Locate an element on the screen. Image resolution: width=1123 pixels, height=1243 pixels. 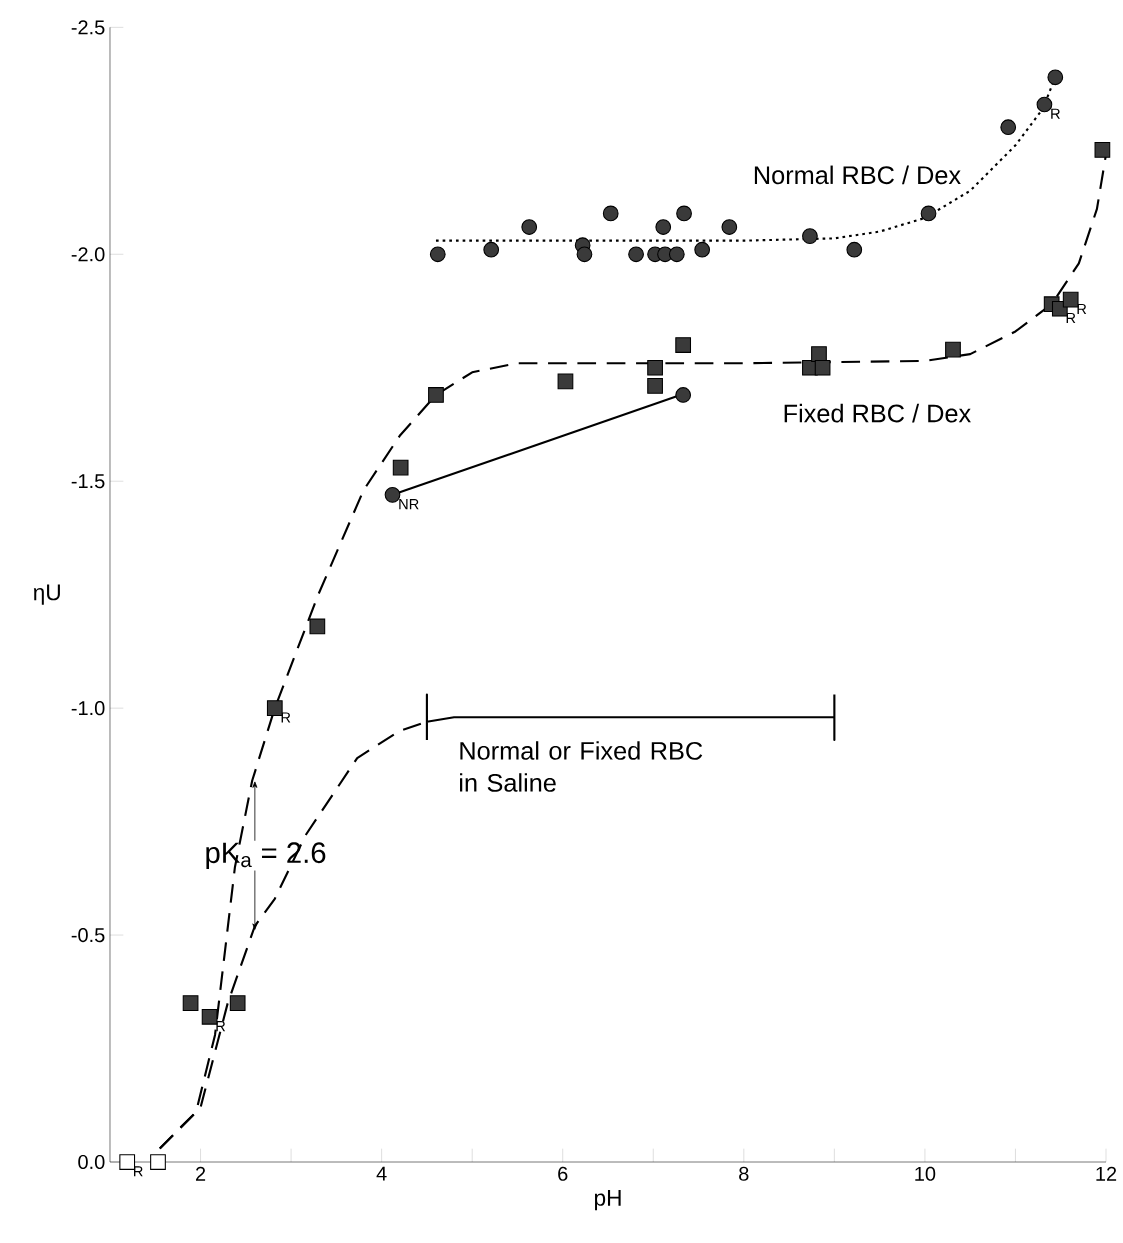
x-tick-label: 12 is located at coordinates (1106, 1173).